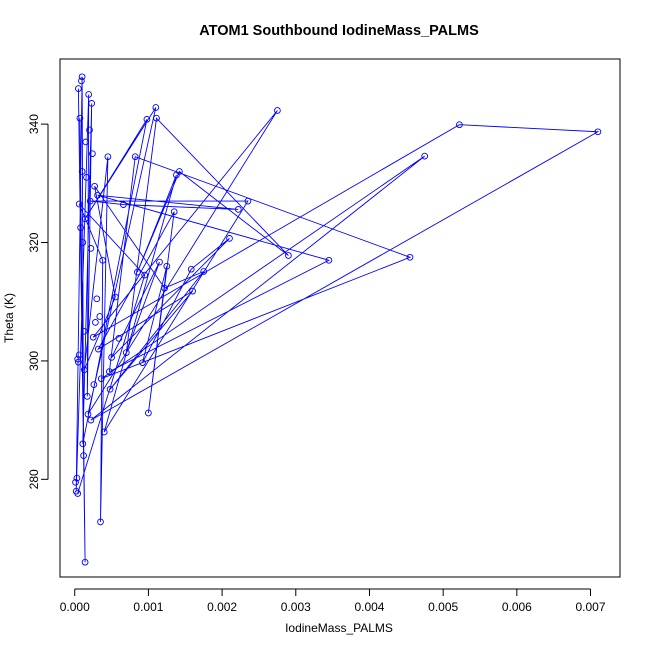 Image resolution: width=650 pixels, height=650 pixels. Describe the element at coordinates (38, 301) in the screenshot. I see `y-axis: 280 300 320 340` at that location.